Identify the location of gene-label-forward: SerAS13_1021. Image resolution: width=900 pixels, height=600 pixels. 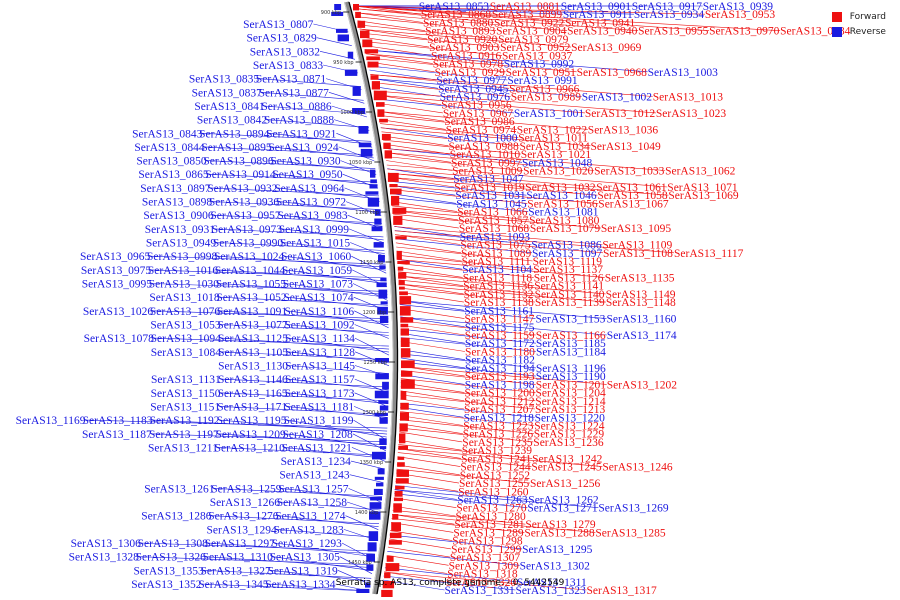
(556, 155).